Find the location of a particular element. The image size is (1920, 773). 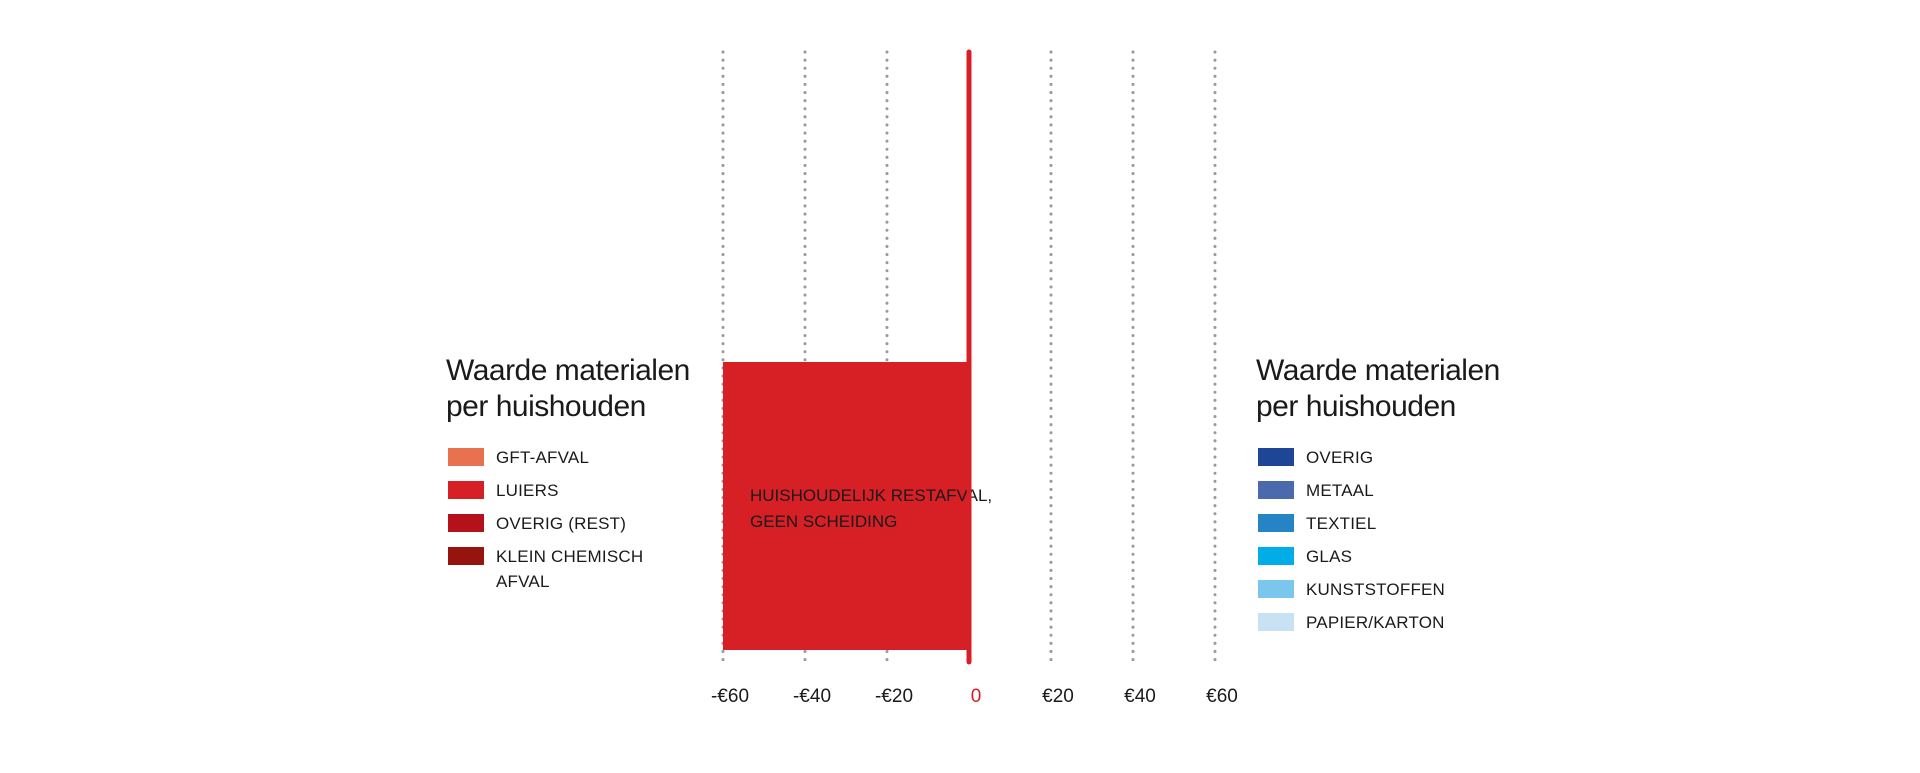

legend-left-item-klein-chemisch: KLEIN CHEMISCH AFVAL is located at coordinates (568, 569).